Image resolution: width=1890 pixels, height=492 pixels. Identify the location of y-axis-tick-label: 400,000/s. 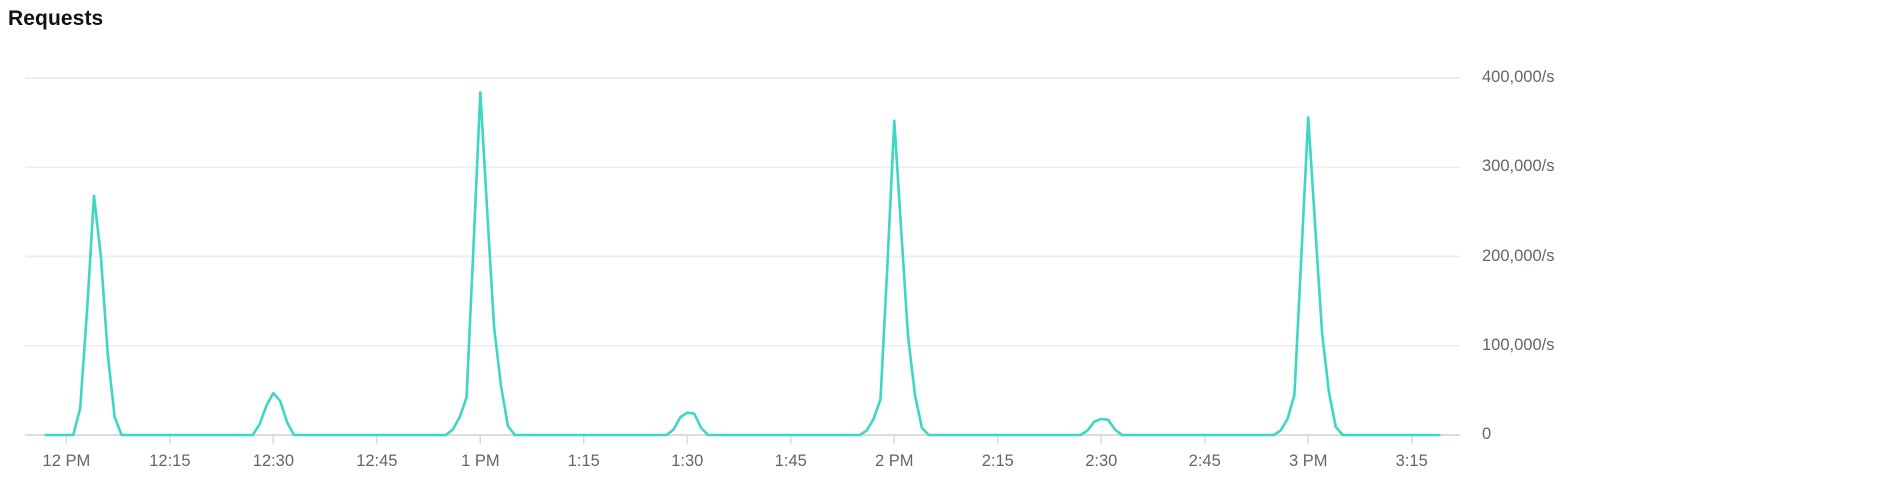
(1518, 77).